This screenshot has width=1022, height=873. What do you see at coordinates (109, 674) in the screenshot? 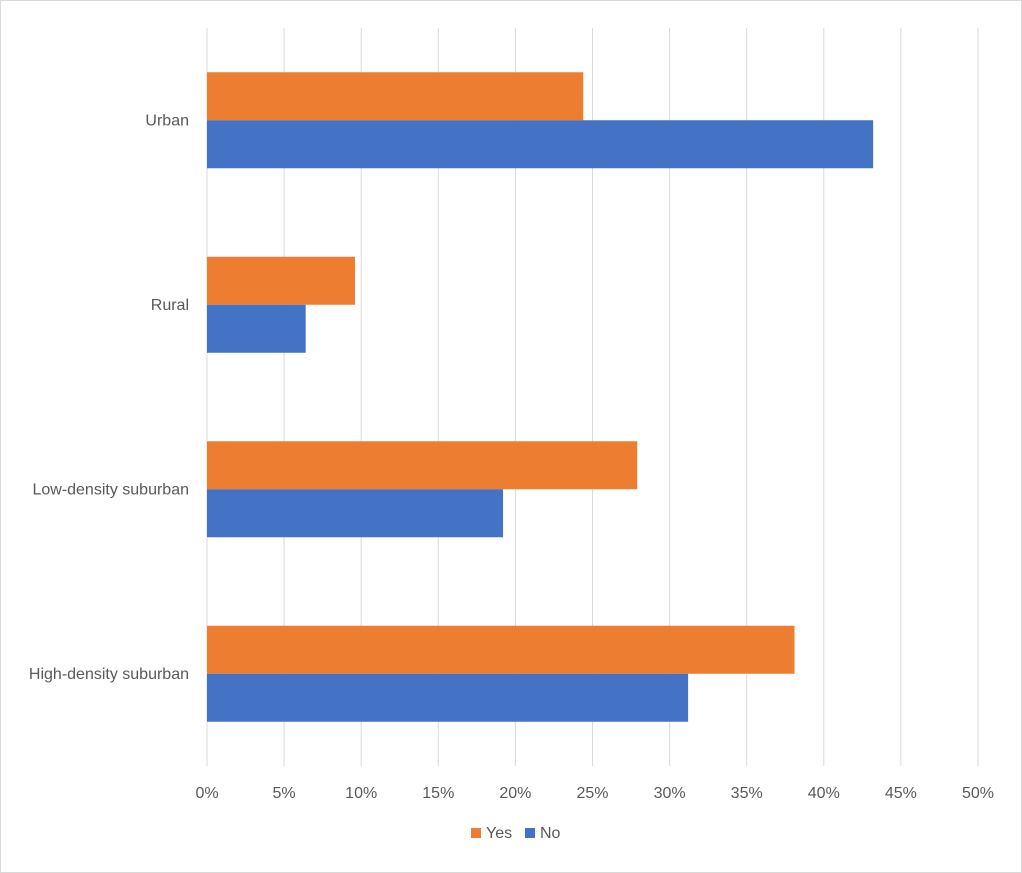
I see `category-label-0: High-density suburban` at bounding box center [109, 674].